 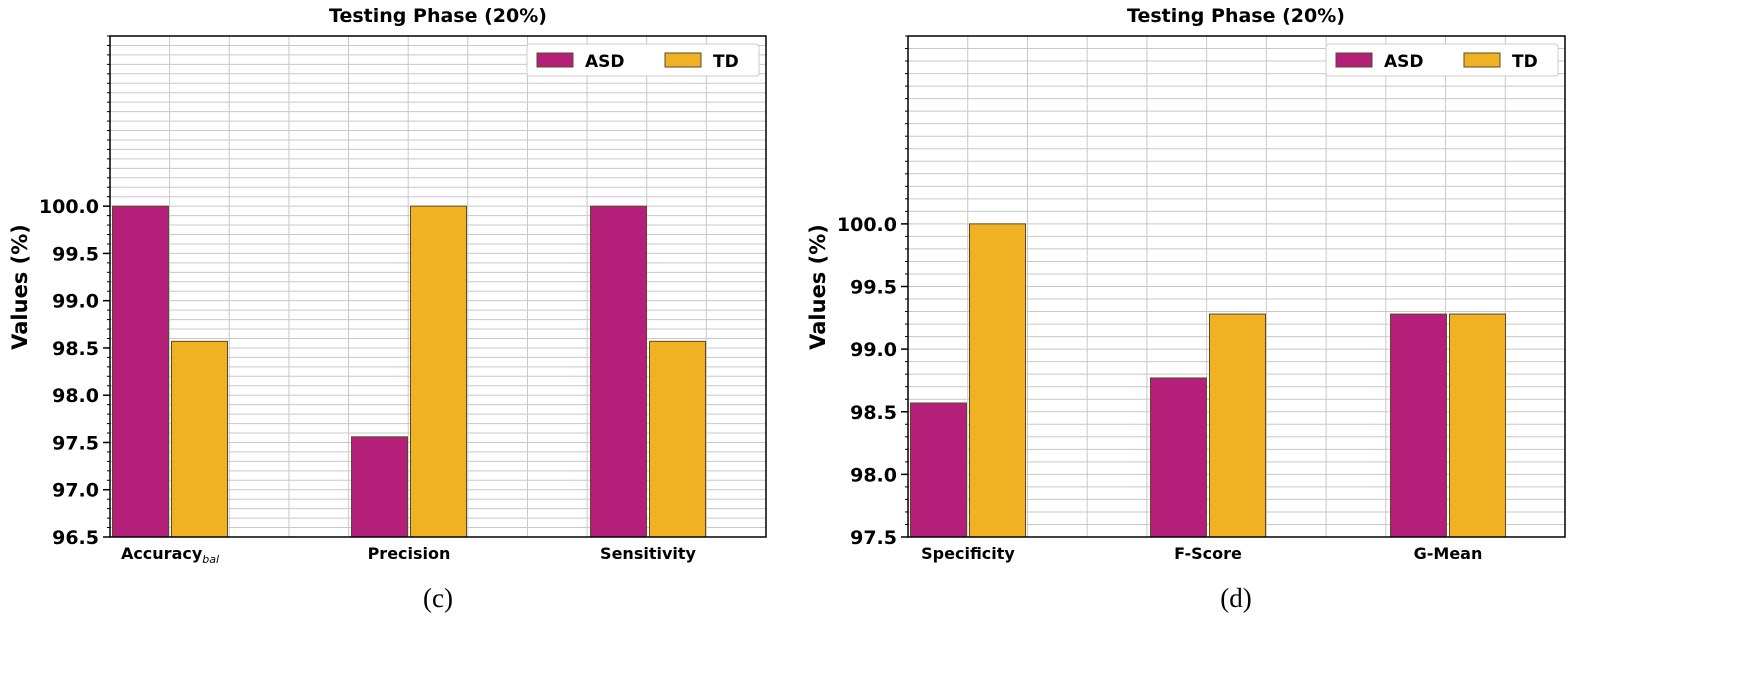 I want to click on bar-asd-sensitivity, so click(x=618, y=371).